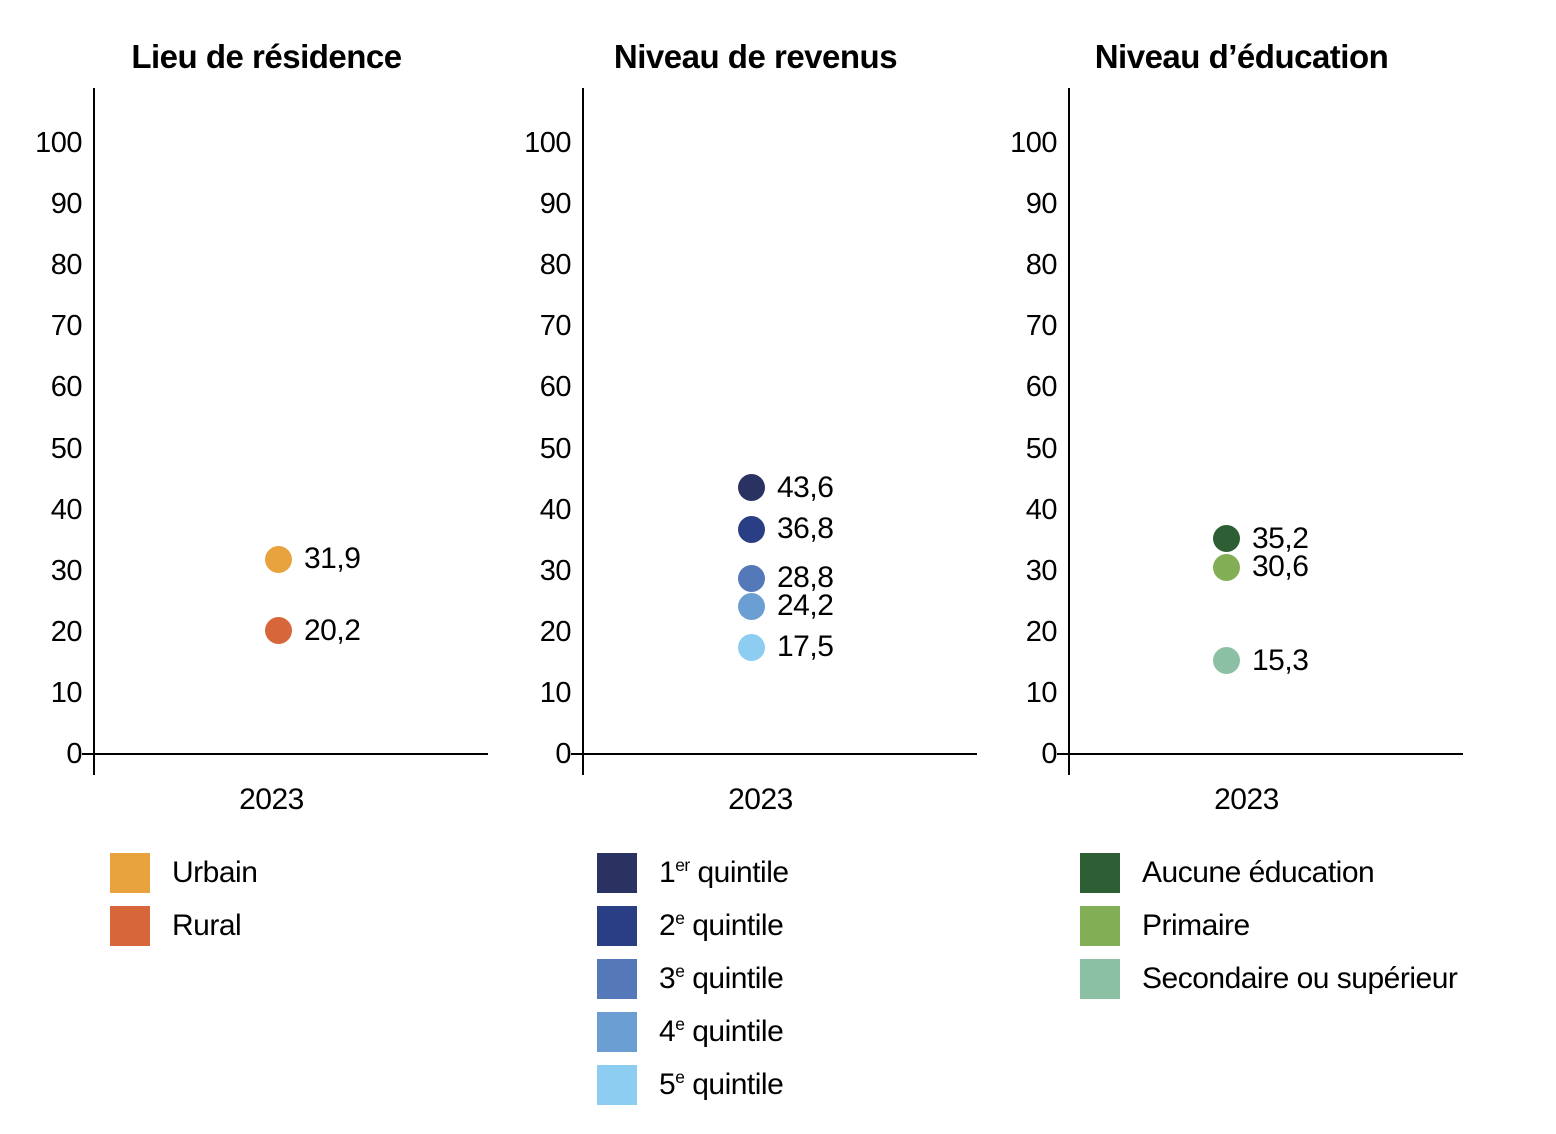 The width and height of the screenshot is (1556, 1134). I want to click on data-point-quintile-3: 28,8, so click(786, 578).